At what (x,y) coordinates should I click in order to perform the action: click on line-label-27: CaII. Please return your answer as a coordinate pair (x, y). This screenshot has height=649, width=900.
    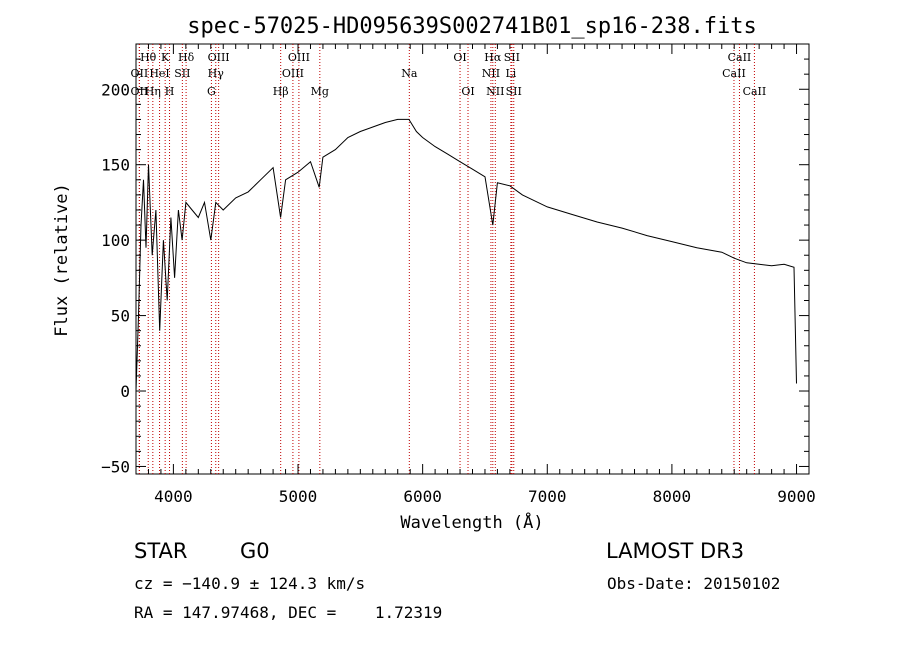
    Looking at the image, I should click on (755, 91).